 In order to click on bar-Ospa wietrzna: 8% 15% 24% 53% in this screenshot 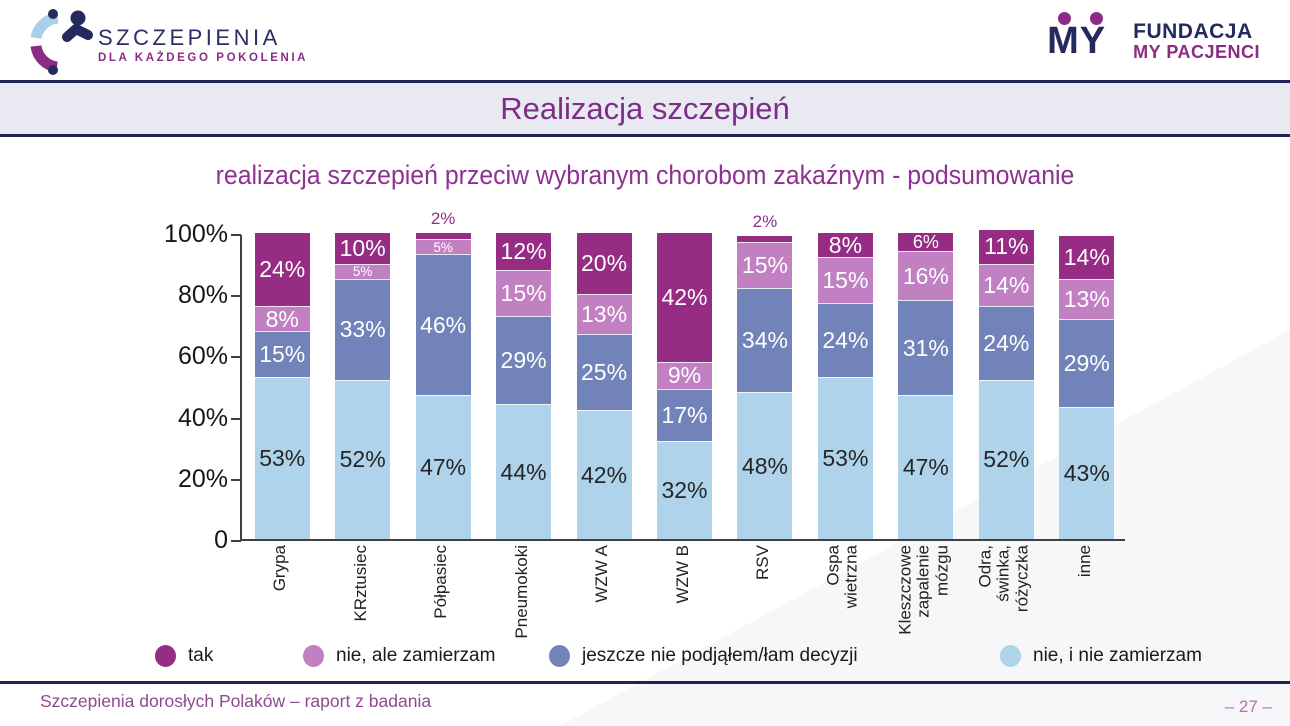, I will do `click(845, 385)`.